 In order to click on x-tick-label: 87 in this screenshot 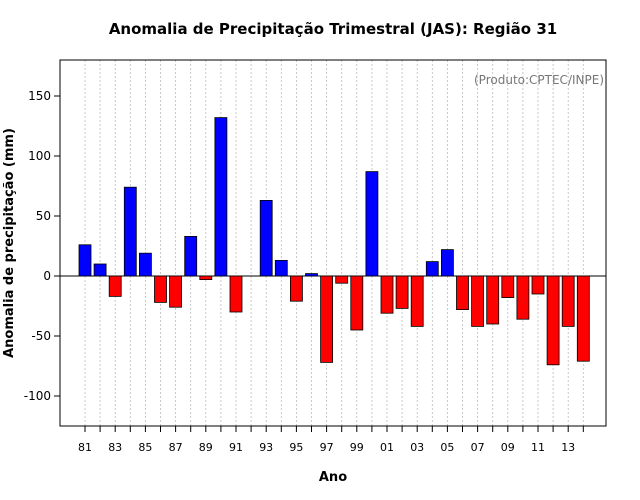, I will do `click(176, 447)`.